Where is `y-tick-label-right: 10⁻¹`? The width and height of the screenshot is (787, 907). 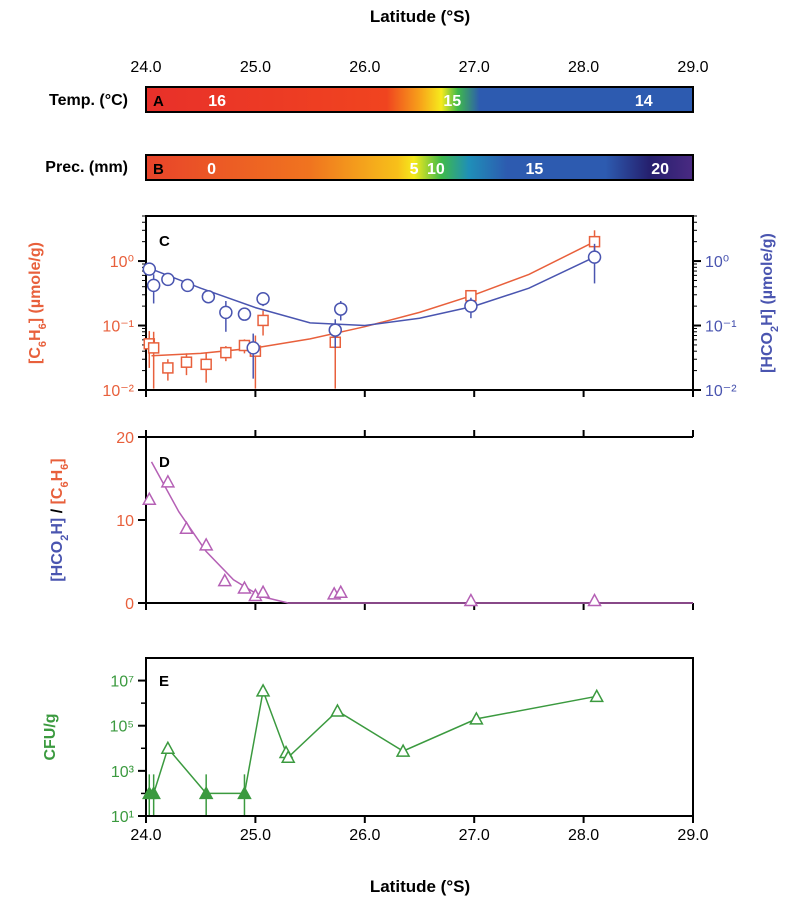
y-tick-label-right: 10⁻¹ is located at coordinates (721, 327).